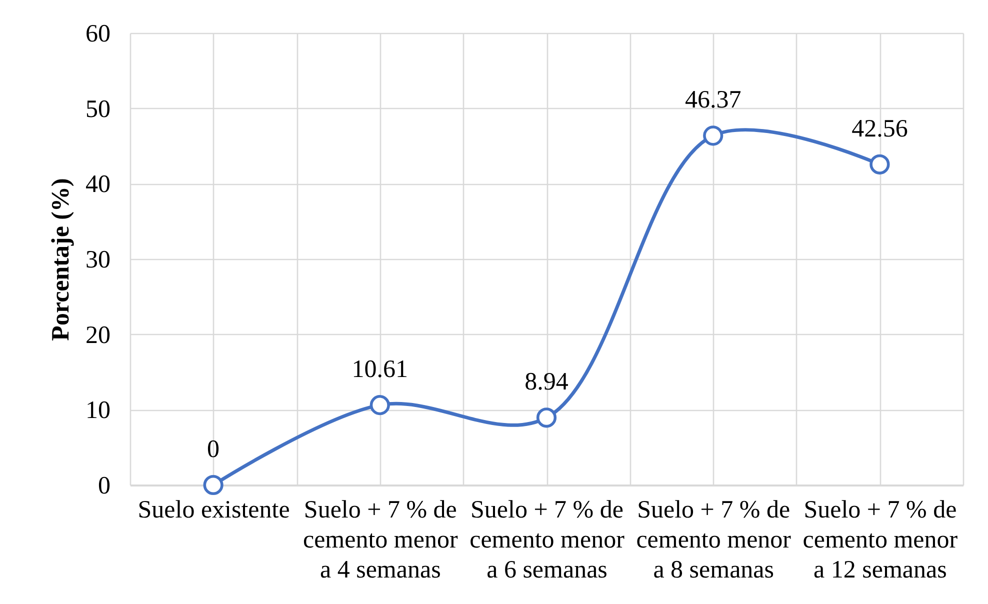 The height and width of the screenshot is (604, 988). What do you see at coordinates (214, 510) in the screenshot?
I see `x-tick-label: Suelo existente` at bounding box center [214, 510].